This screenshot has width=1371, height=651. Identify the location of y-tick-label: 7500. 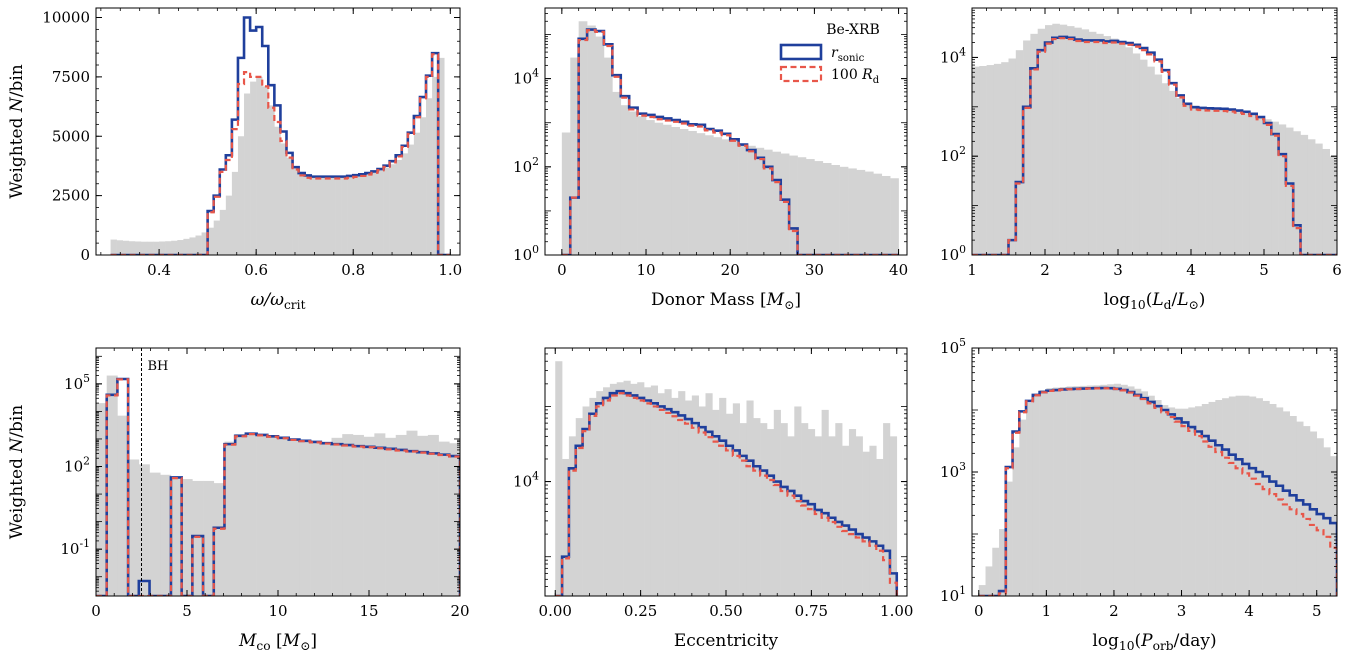
(71, 77).